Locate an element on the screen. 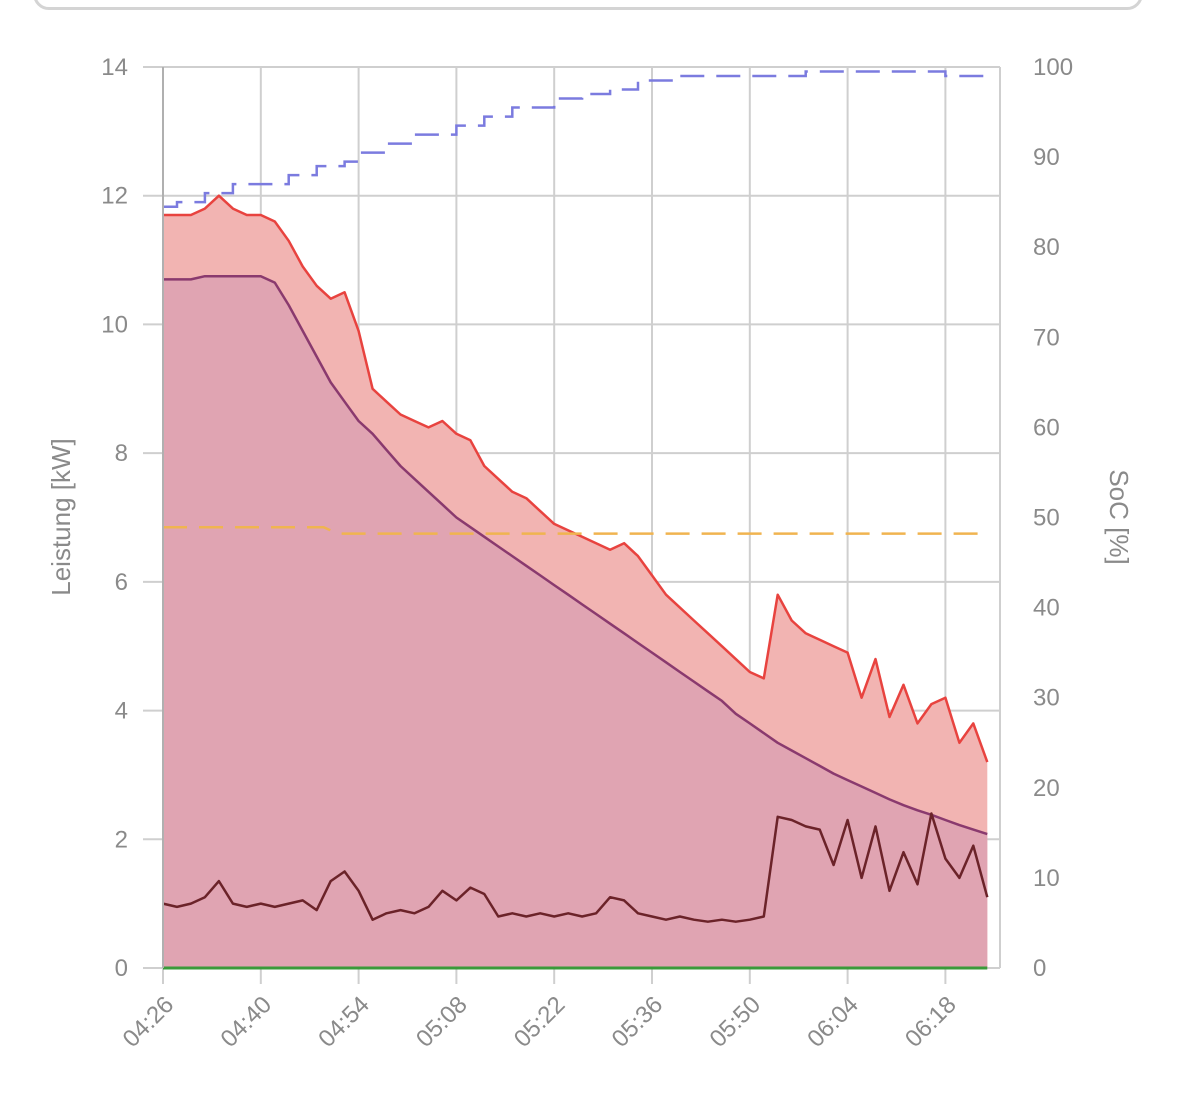 The image size is (1179, 1114). y2-tick-label: 30 is located at coordinates (1046, 698).